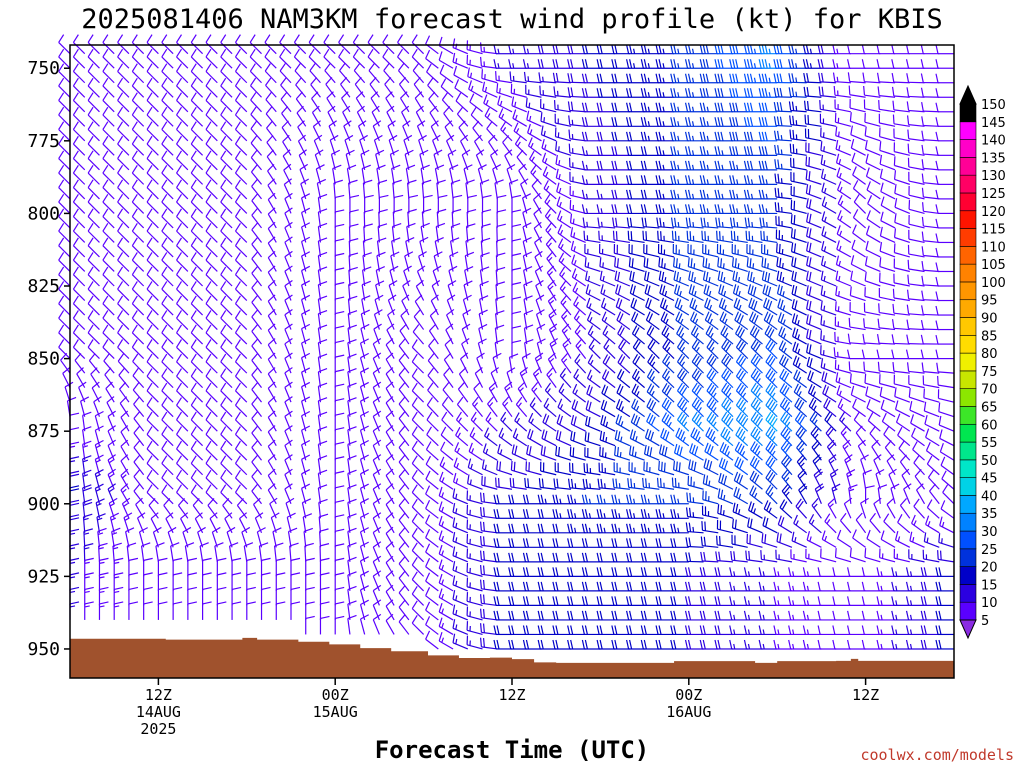 The width and height of the screenshot is (1024, 768). What do you see at coordinates (968, 540) in the screenshot?
I see `colorbar-swatch` at bounding box center [968, 540].